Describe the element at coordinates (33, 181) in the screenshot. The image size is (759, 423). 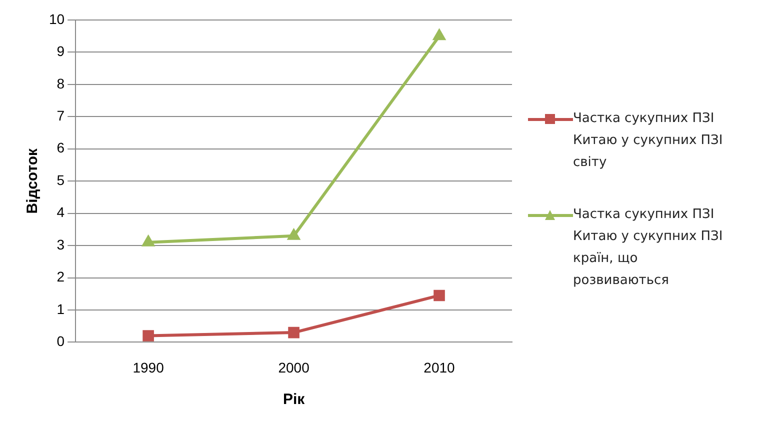
I see `y-axis-title: Відсоток` at that location.